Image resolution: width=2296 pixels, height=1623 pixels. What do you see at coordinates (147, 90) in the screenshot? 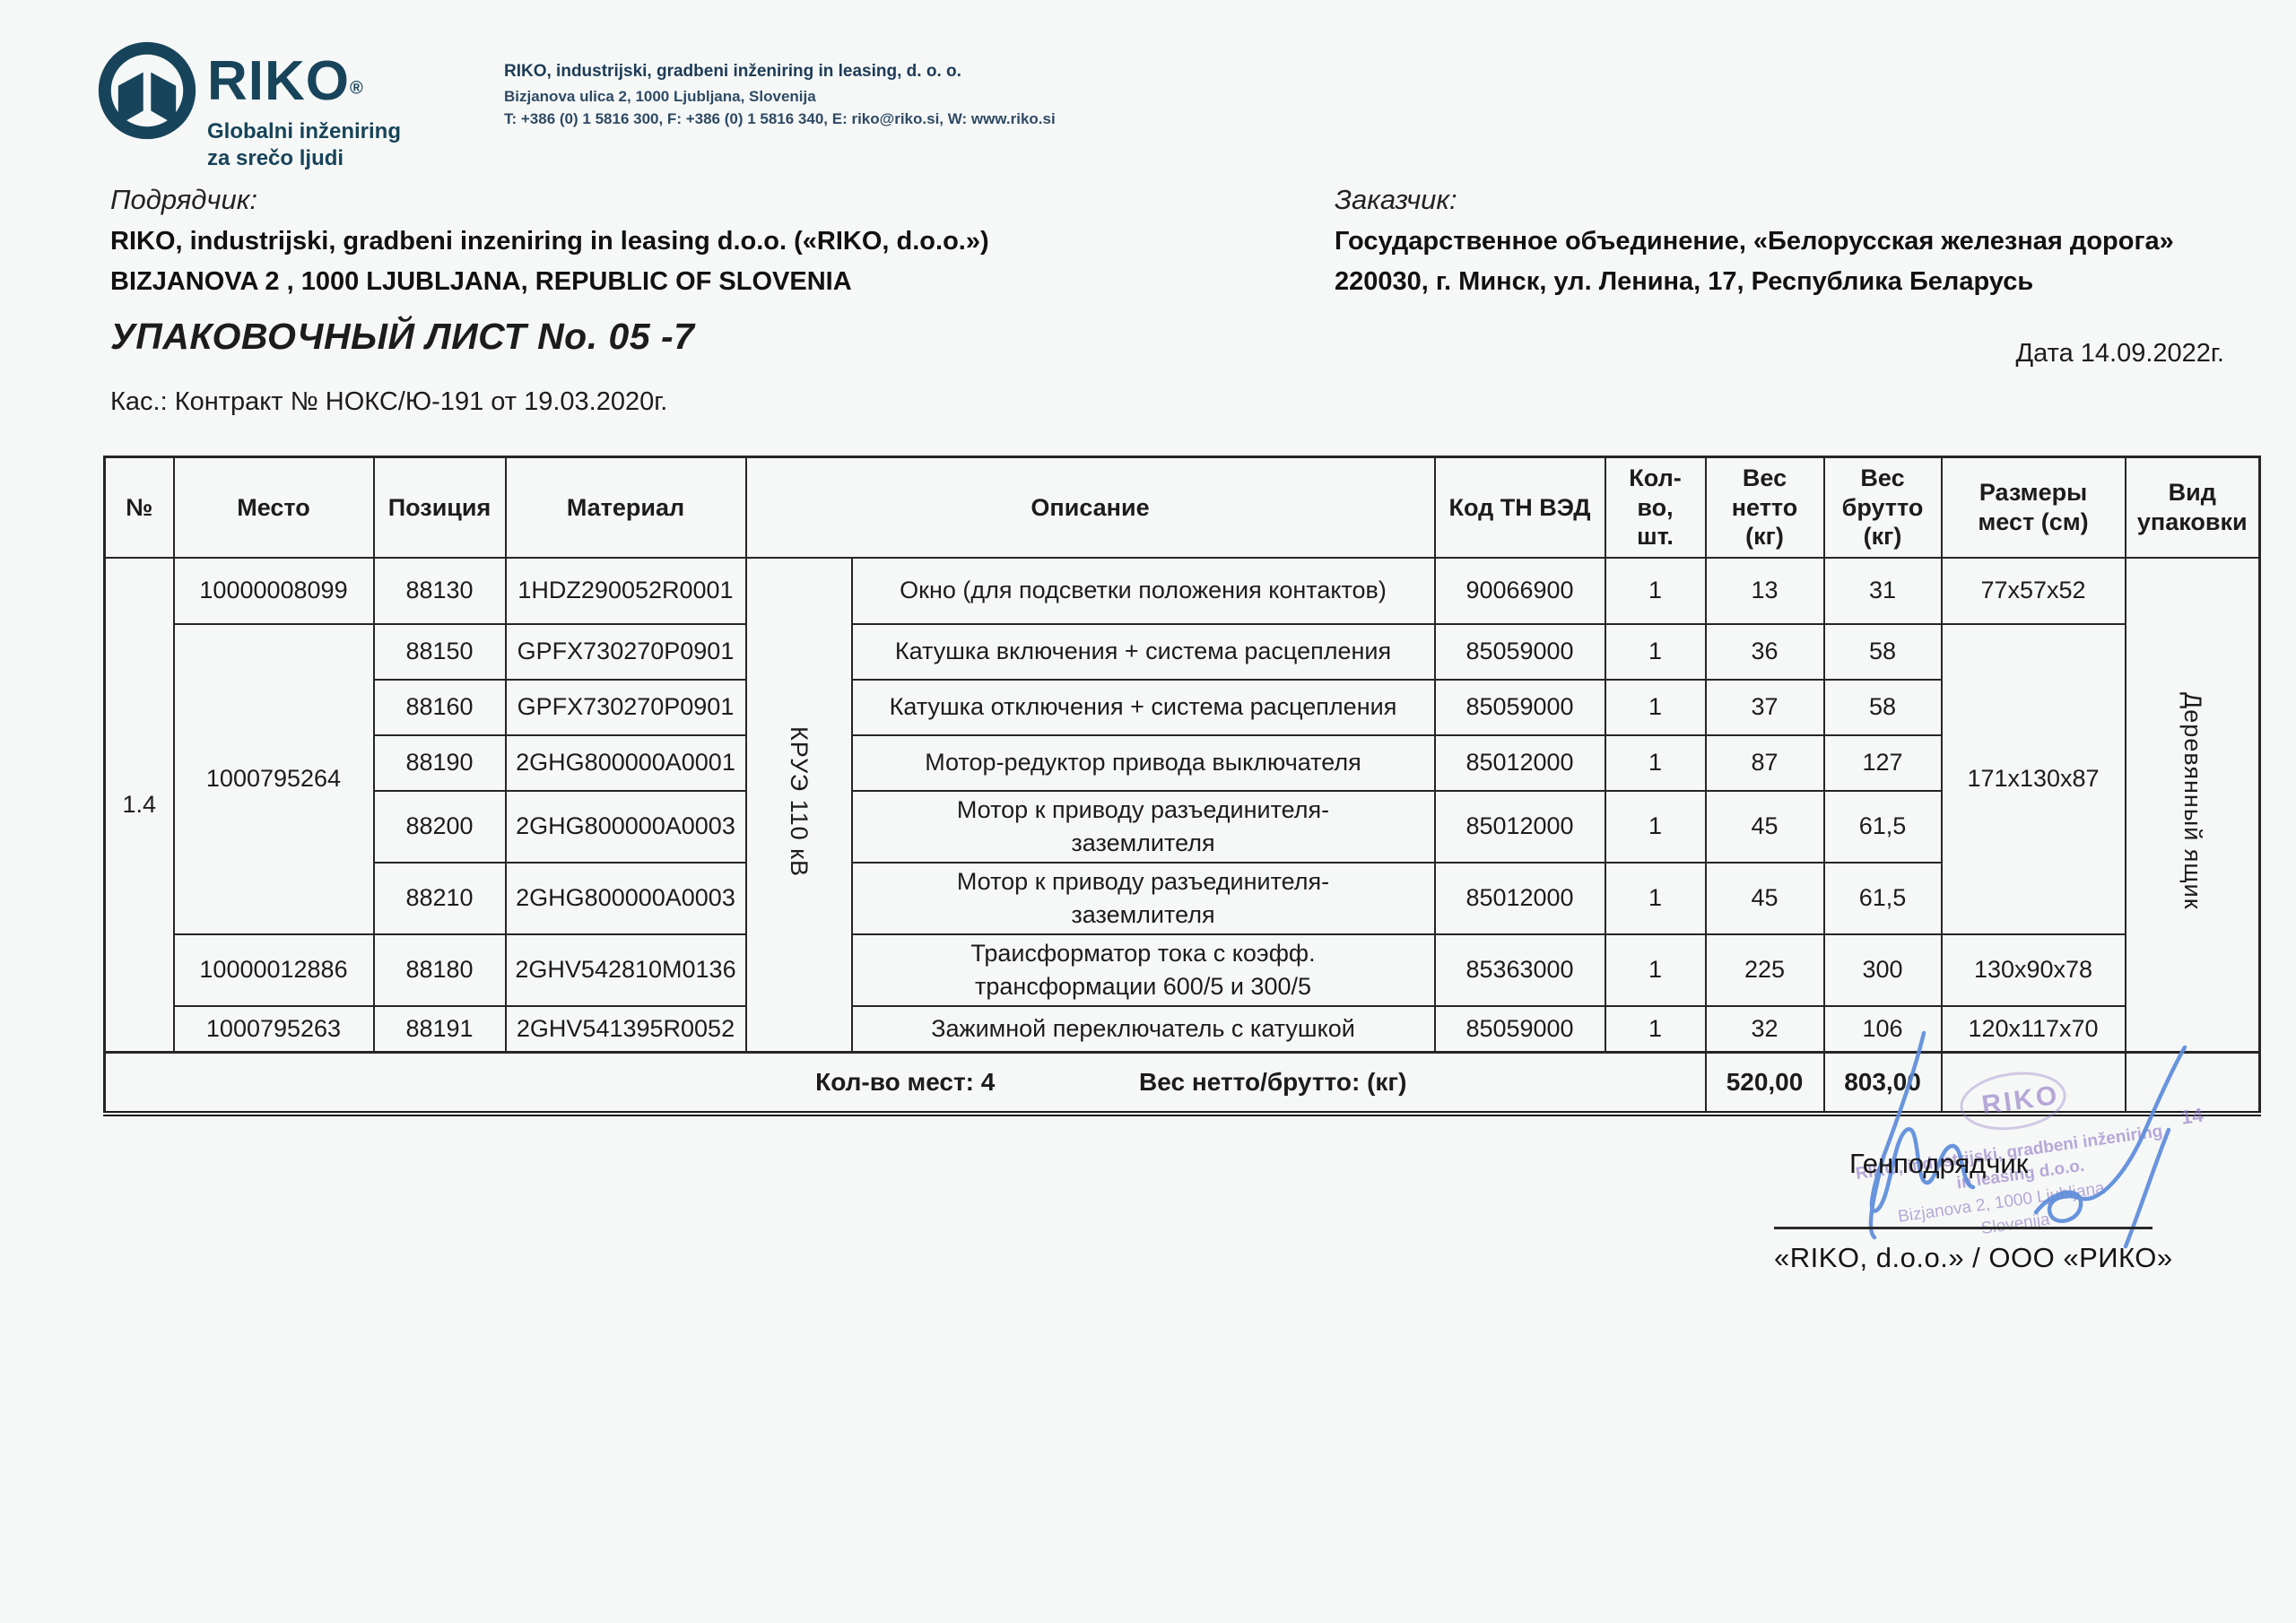
I see `riko-book-icon` at bounding box center [147, 90].